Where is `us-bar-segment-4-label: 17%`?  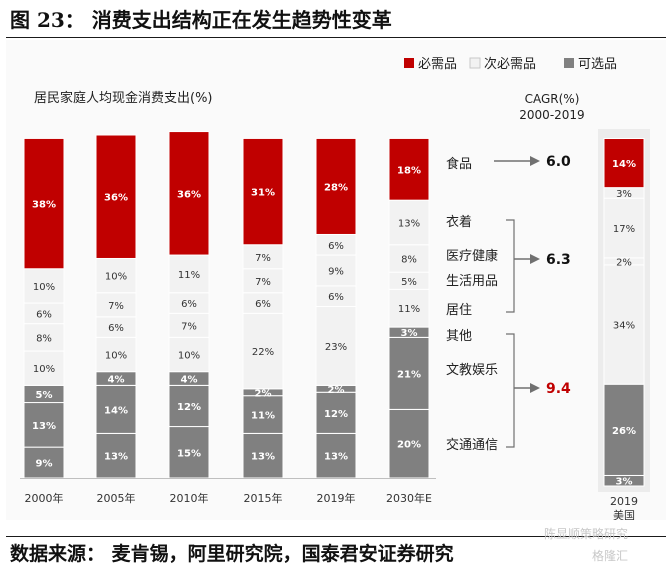
us-bar-segment-4-label: 17% is located at coordinates (624, 229).